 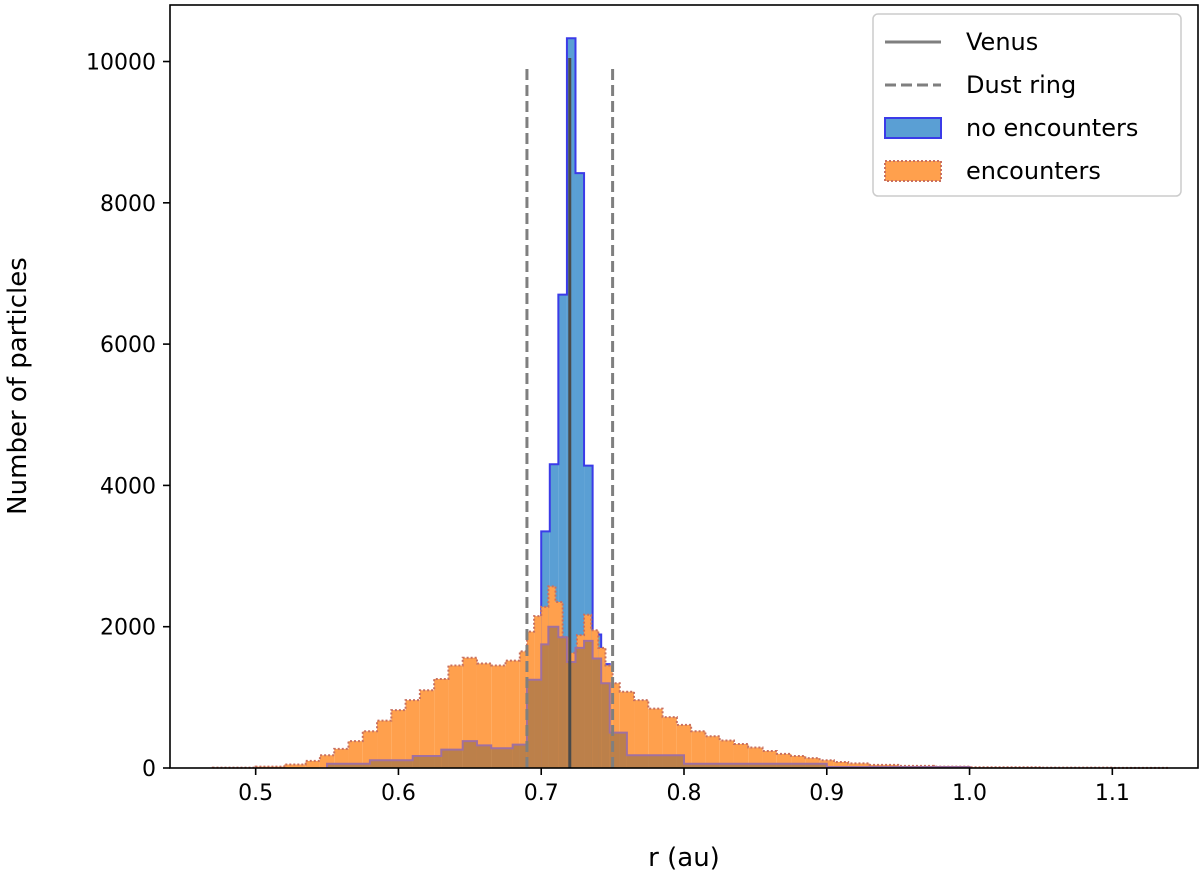 I want to click on legend-label-encounters: encounters, so click(x=1033, y=171).